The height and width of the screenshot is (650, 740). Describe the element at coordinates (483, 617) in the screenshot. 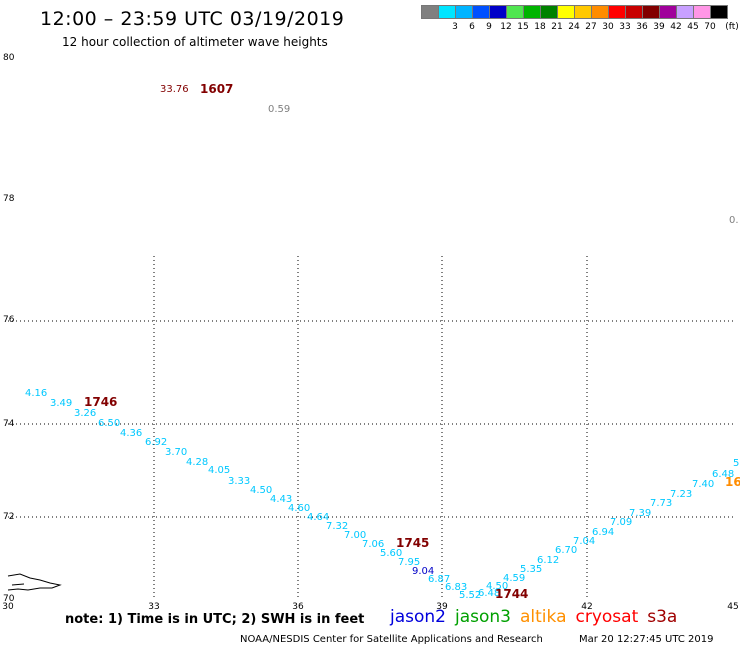

I see `satellite-legend-item: jason3` at that location.